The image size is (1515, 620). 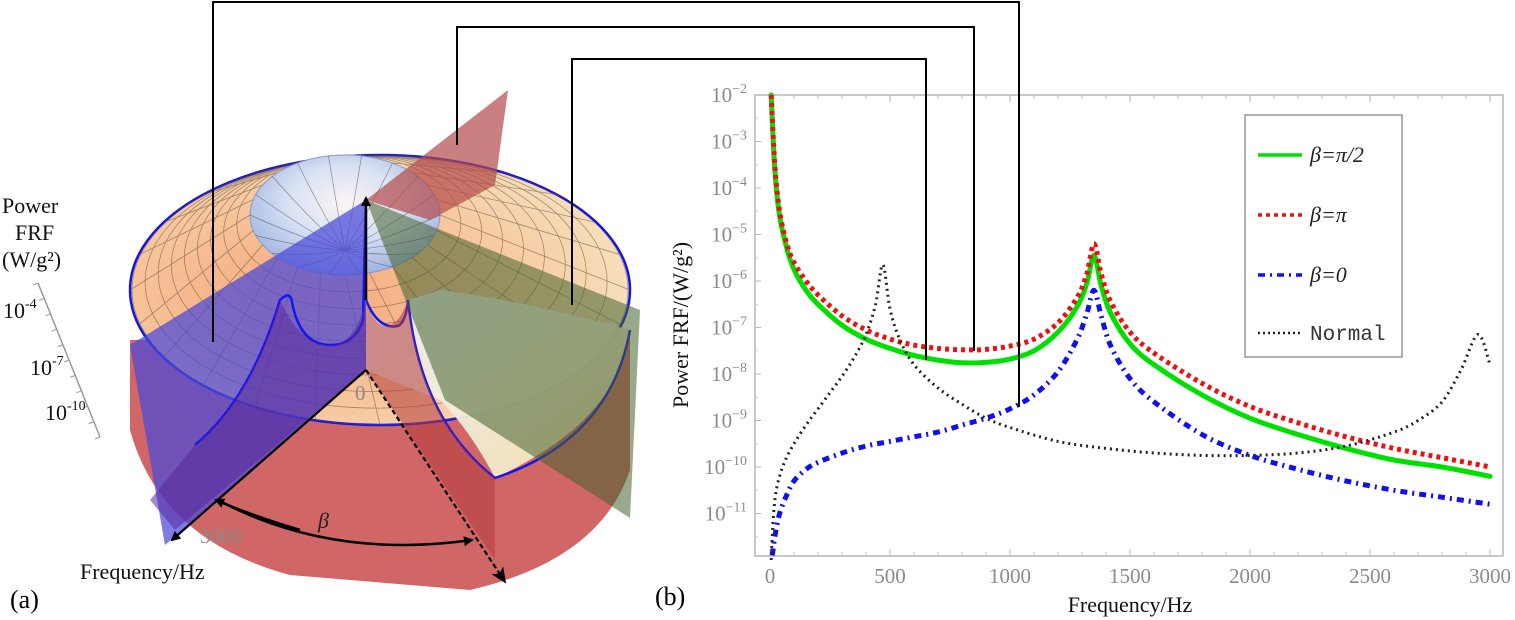 I want to click on z-tick-label-1e-10: 10⁻¹⁰, so click(x=65, y=412).